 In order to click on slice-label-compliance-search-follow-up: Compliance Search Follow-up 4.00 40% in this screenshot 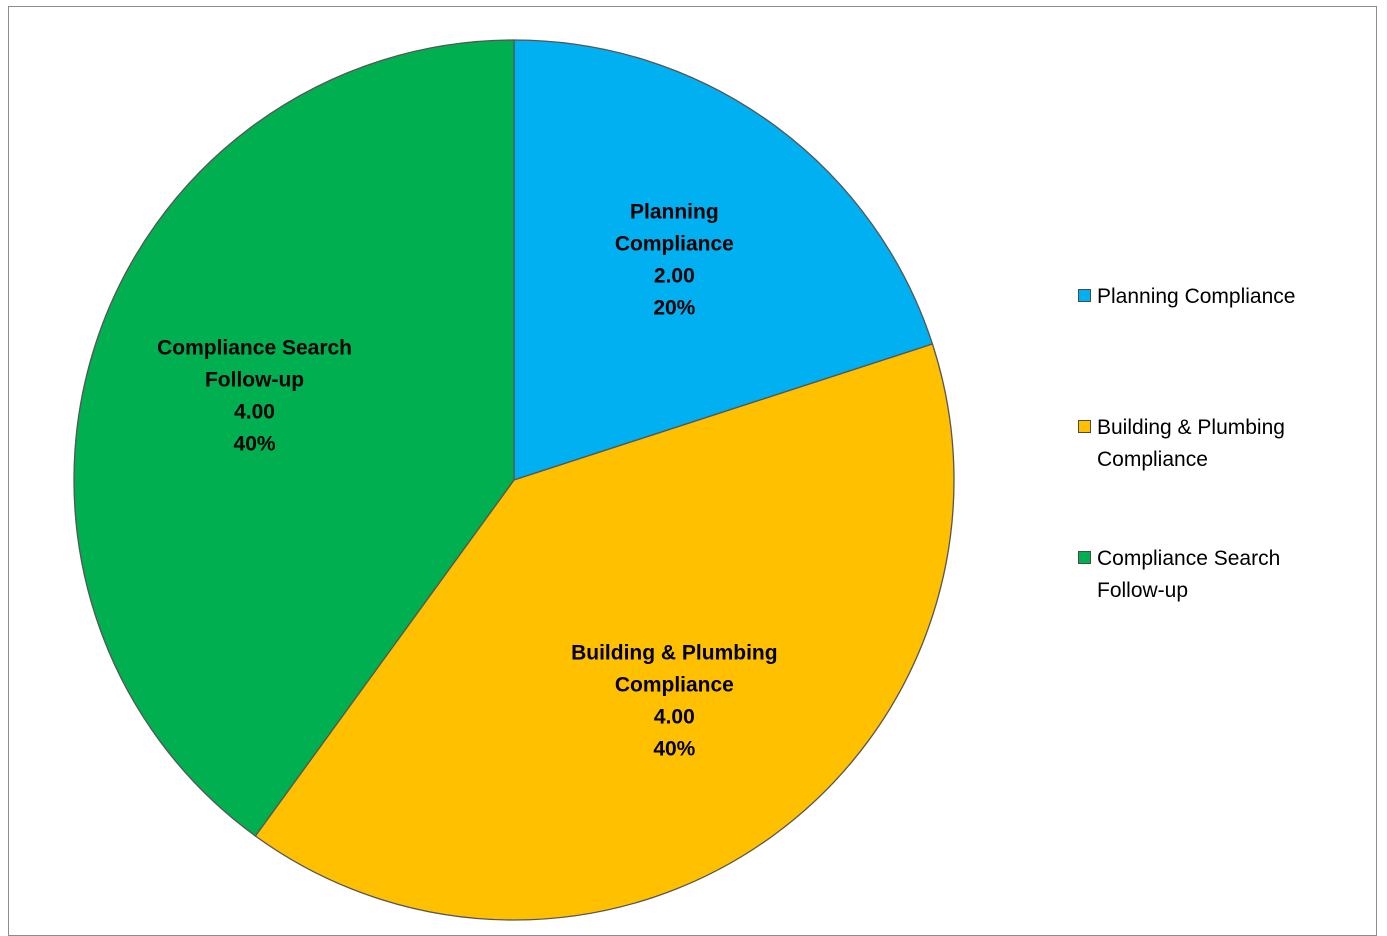, I will do `click(254, 396)`.